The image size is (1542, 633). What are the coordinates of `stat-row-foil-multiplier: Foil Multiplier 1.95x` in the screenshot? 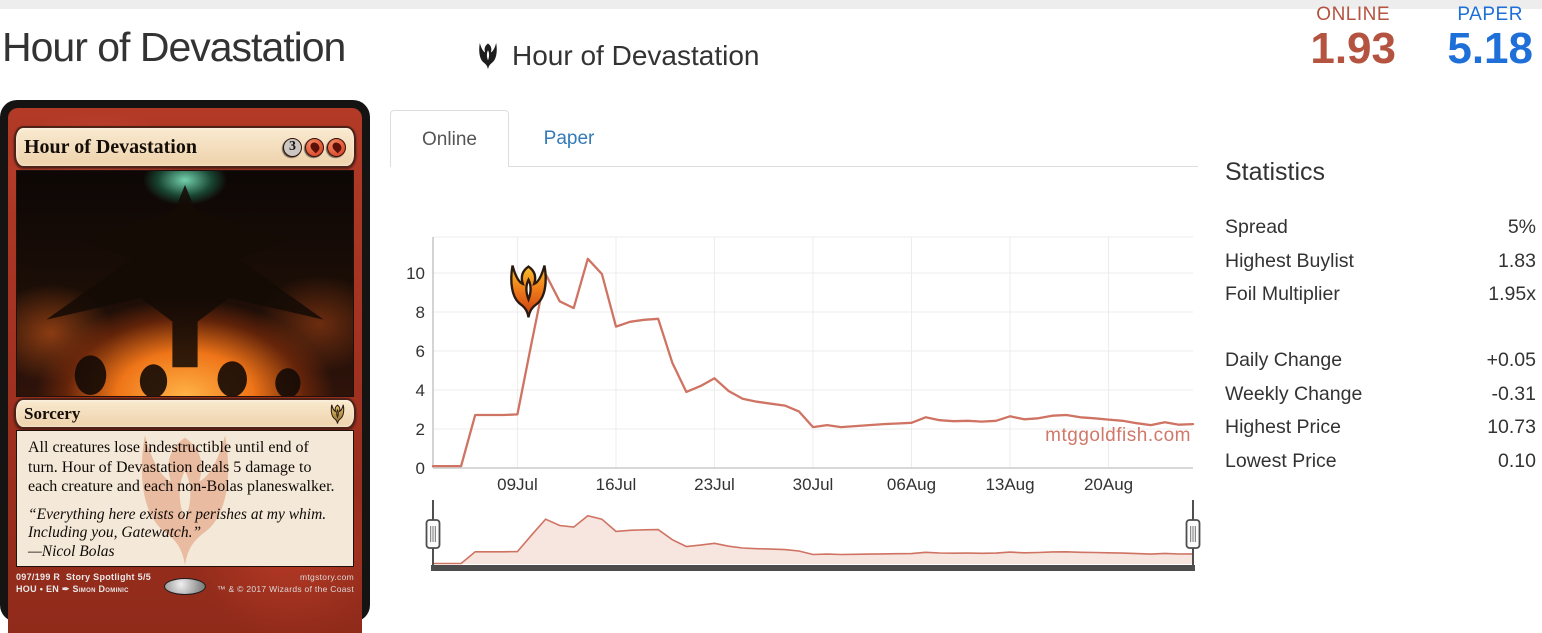 It's located at (1380, 294).